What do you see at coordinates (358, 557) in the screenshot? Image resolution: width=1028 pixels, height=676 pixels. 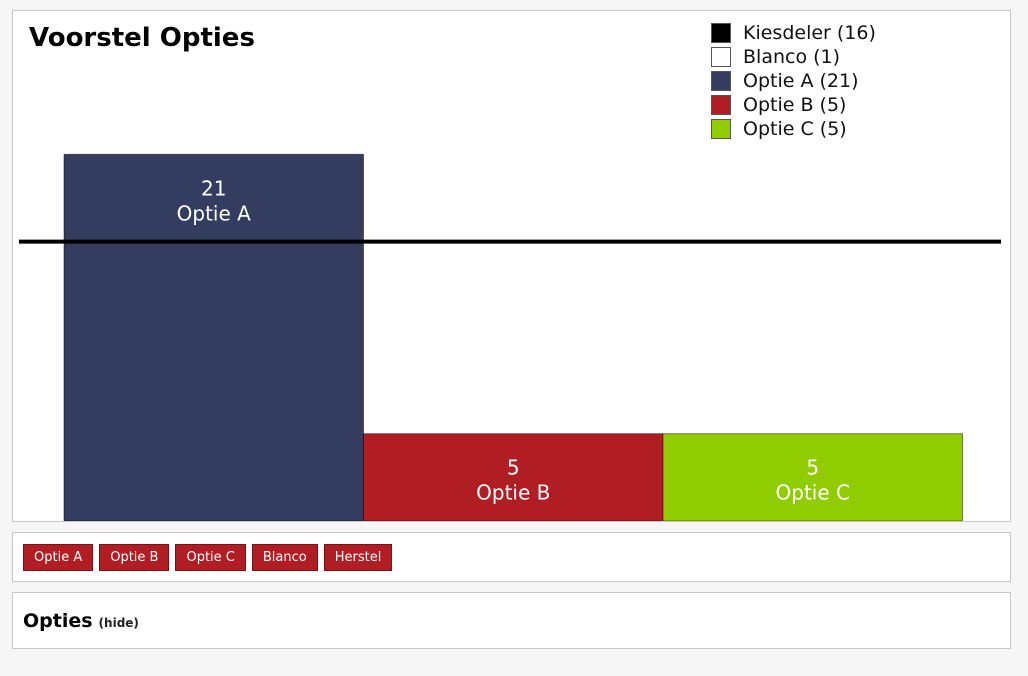 I see `herstel-button: Herstel` at bounding box center [358, 557].